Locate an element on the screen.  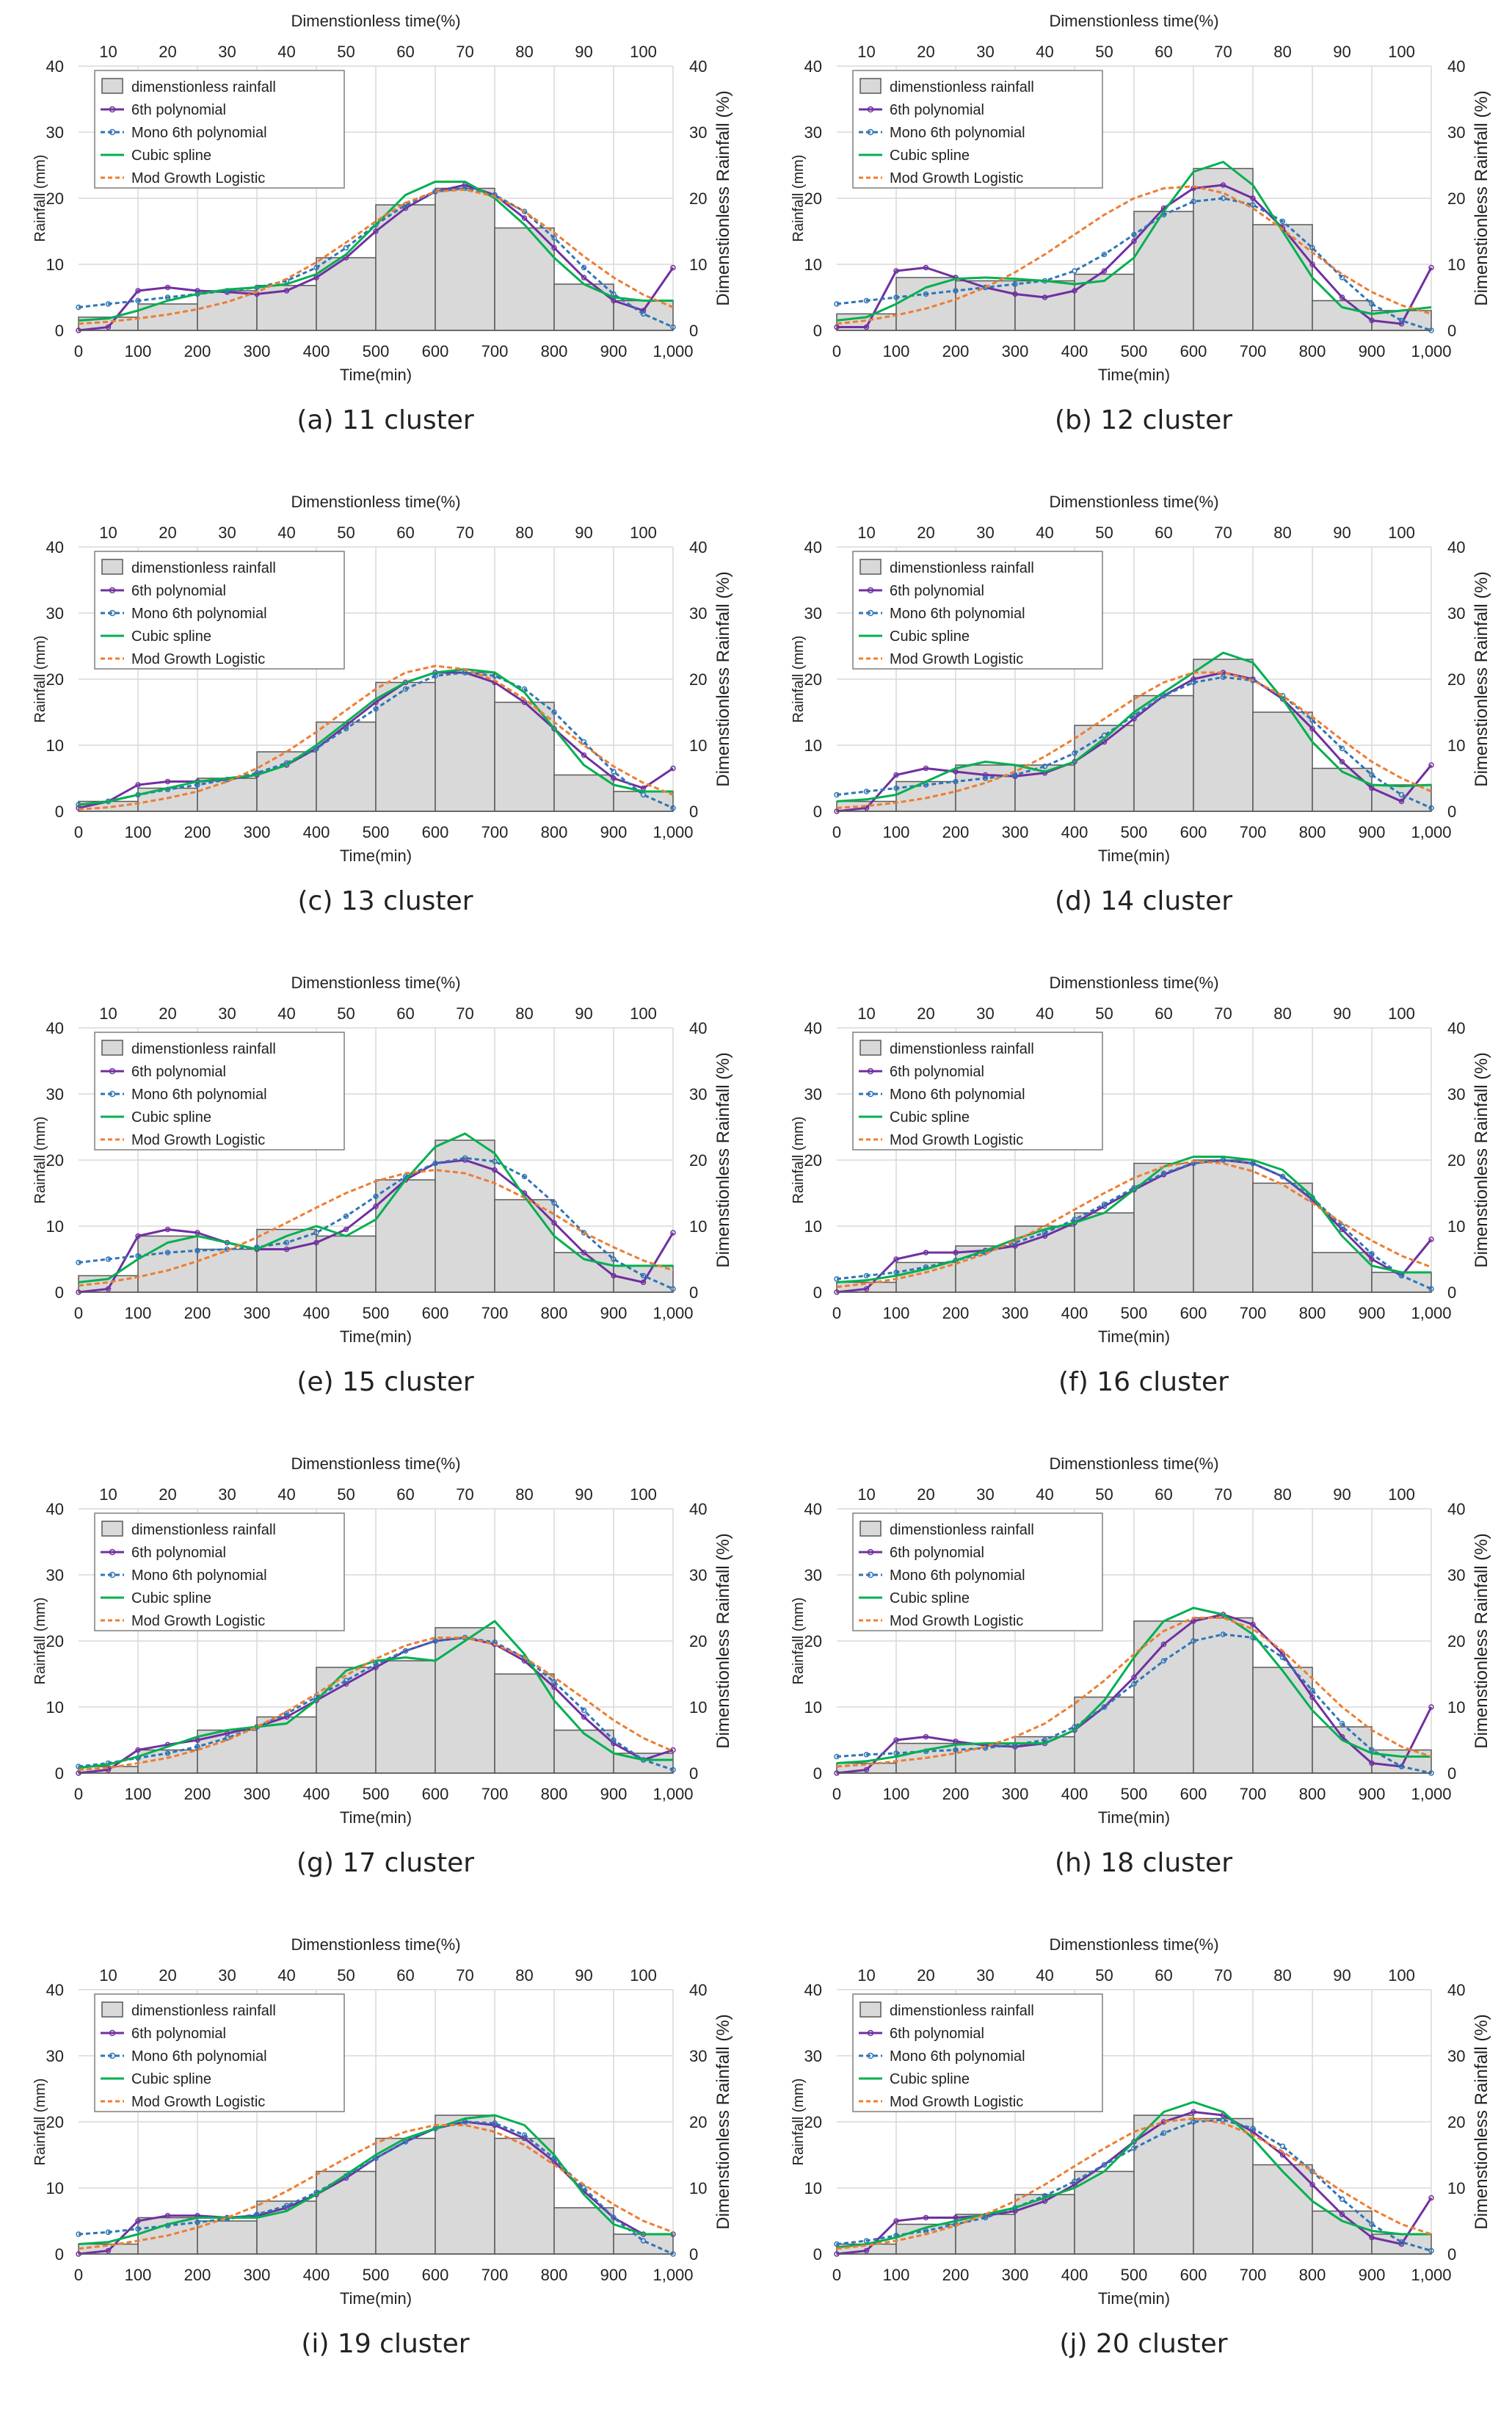
y-axis-title: Rainfall (mm) is located at coordinates (798, 2122).